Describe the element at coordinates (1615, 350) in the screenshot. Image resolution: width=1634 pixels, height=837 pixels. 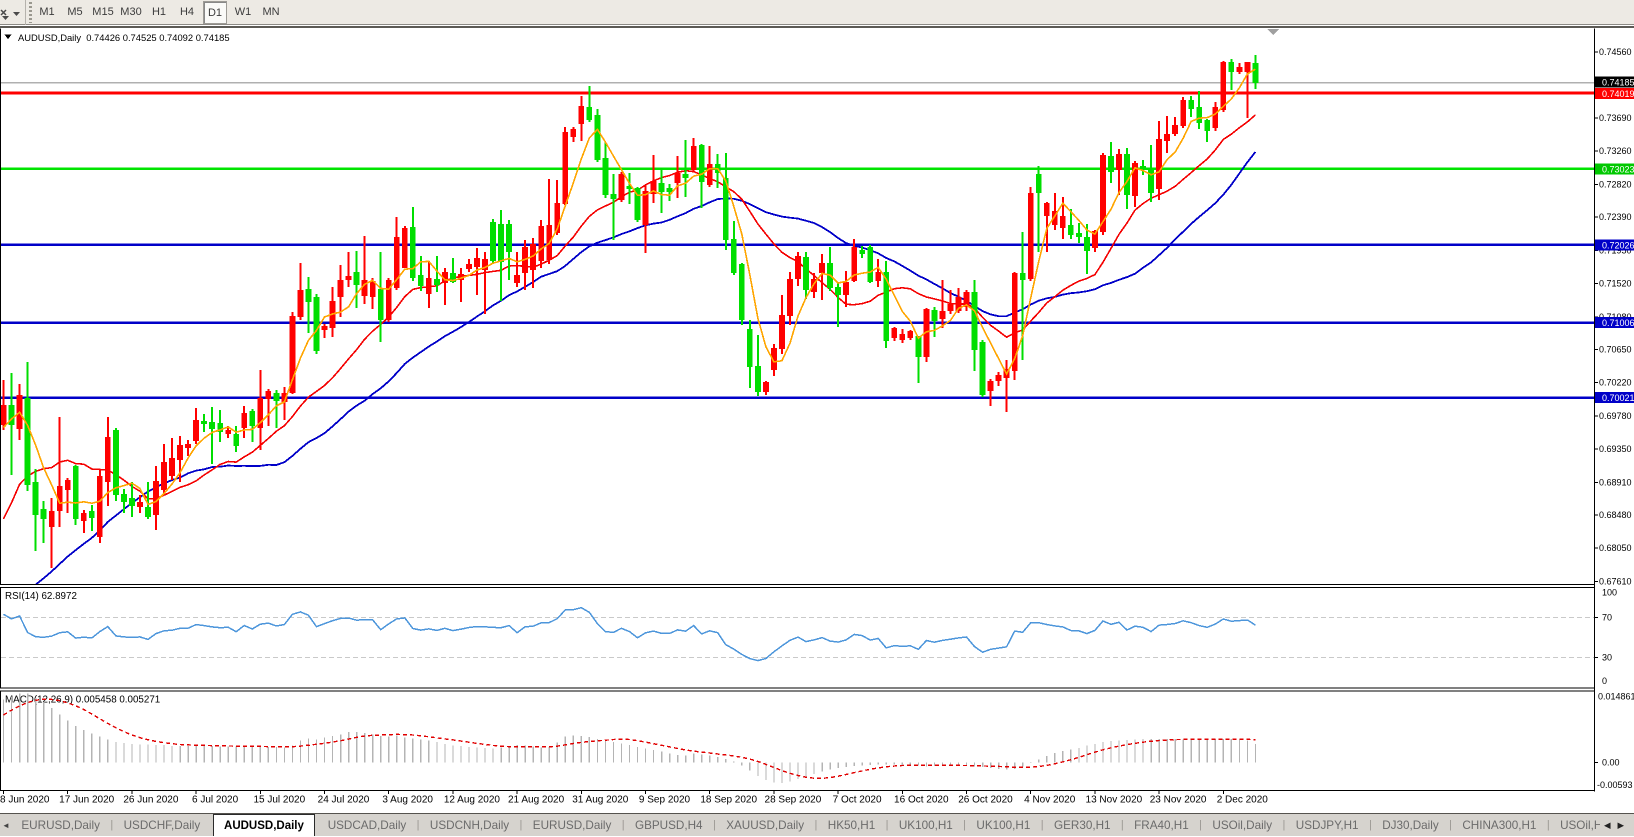
I see `svg-text: 0.70650` at that location.